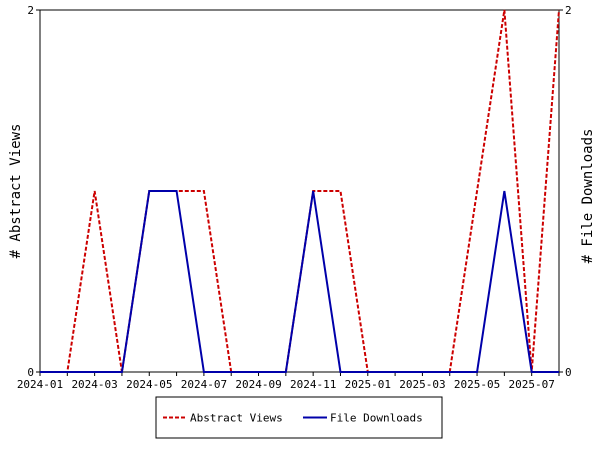 This screenshot has width=600, height=450. What do you see at coordinates (568, 372) in the screenshot?
I see `y2-tick-label: 0` at bounding box center [568, 372].